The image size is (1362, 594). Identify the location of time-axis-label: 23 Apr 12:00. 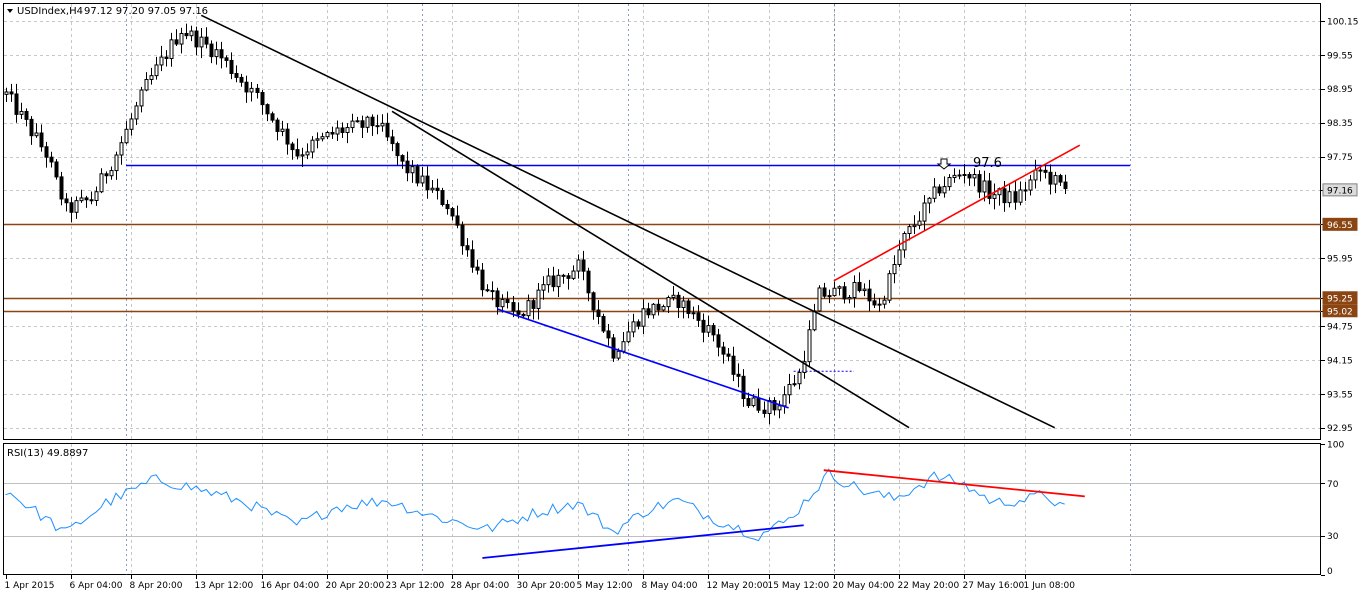
(415, 586).